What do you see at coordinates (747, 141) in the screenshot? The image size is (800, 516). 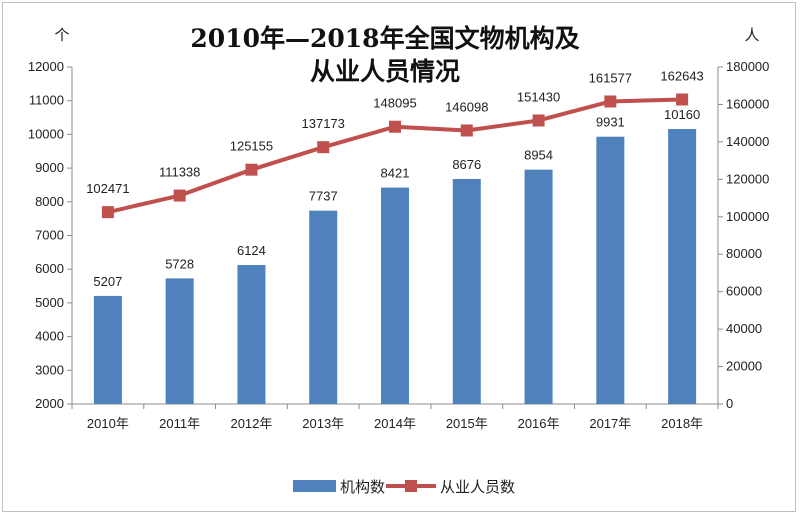 I see `right-tick-label: 140000` at bounding box center [747, 141].